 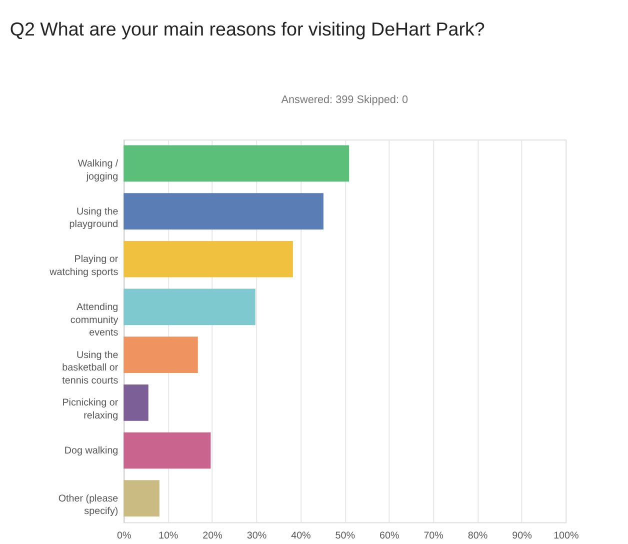 What do you see at coordinates (567, 536) in the screenshot?
I see `x-tick-label: 100%` at bounding box center [567, 536].